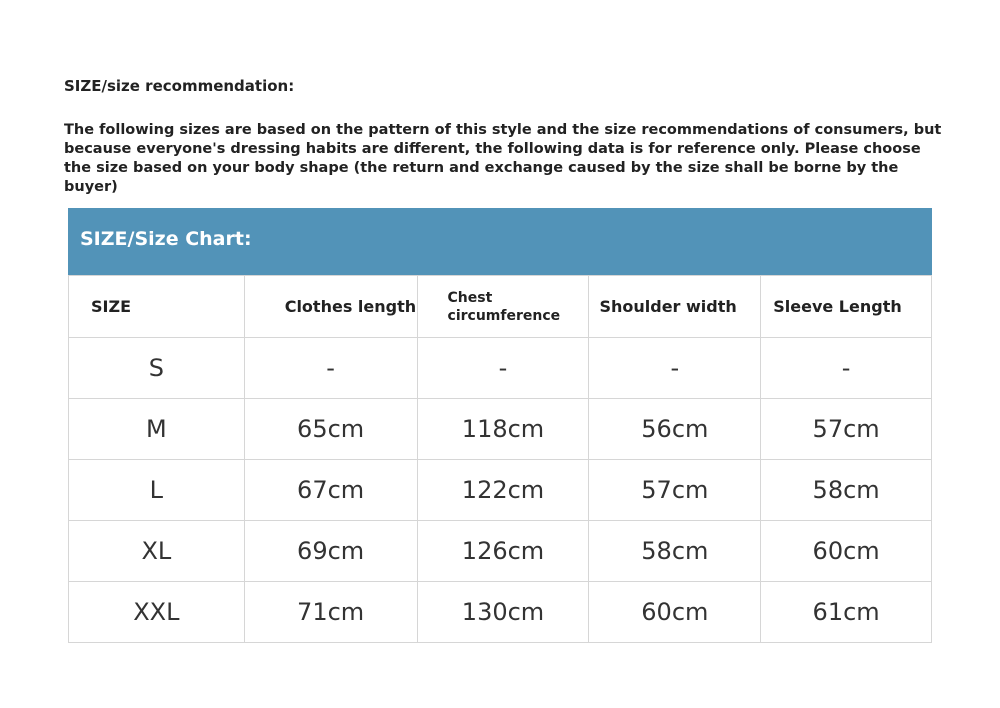 Image resolution: width=1000 pixels, height=708 pixels. I want to click on column-header: Sleeve Length, so click(846, 306).